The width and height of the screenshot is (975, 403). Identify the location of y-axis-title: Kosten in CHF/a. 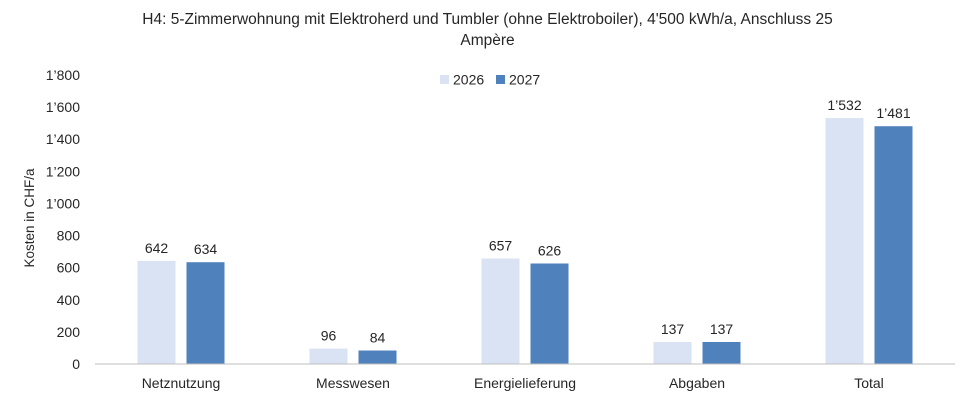
(29, 218).